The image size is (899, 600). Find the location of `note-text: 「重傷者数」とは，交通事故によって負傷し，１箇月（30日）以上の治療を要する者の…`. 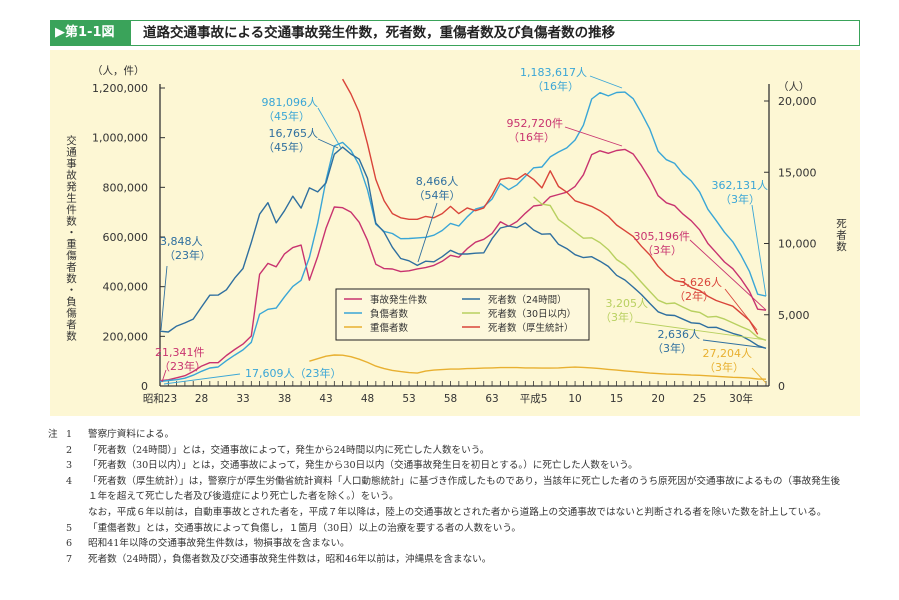

note-text: 「重傷者数」とは，交通事故によって負傷し，１箇月（30日）以上の治療を要する者の… is located at coordinates (304, 528).